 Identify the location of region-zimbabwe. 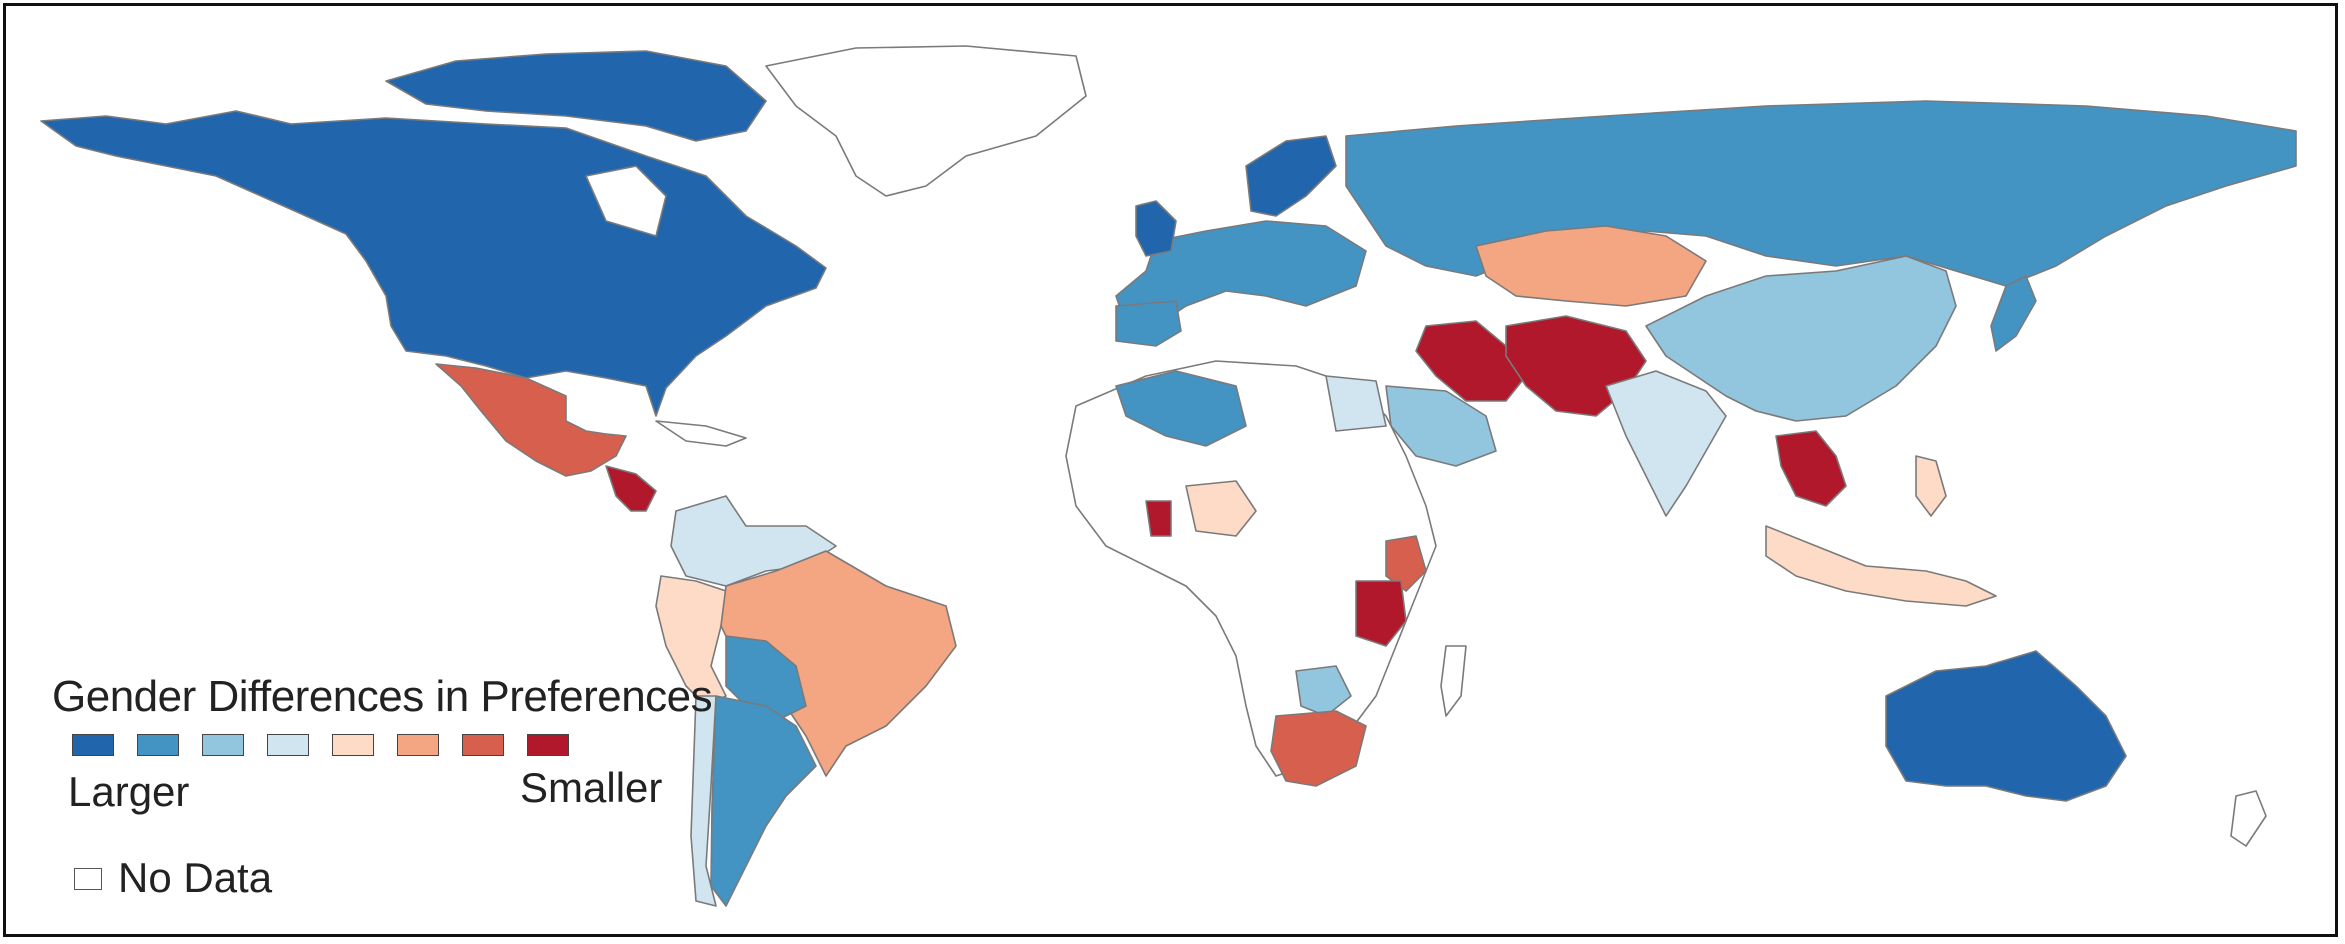
(1323, 691).